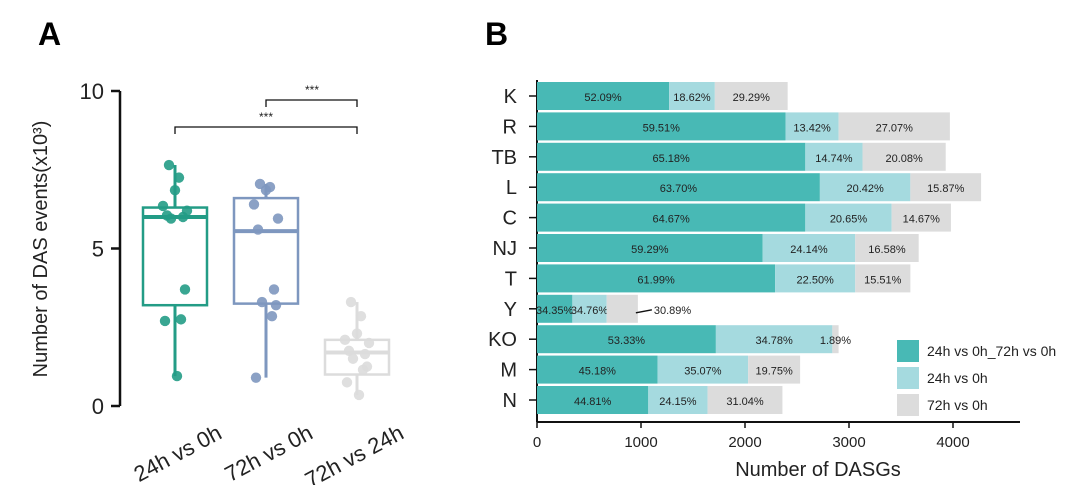  What do you see at coordinates (510, 127) in the screenshot?
I see `category-label: R` at bounding box center [510, 127].